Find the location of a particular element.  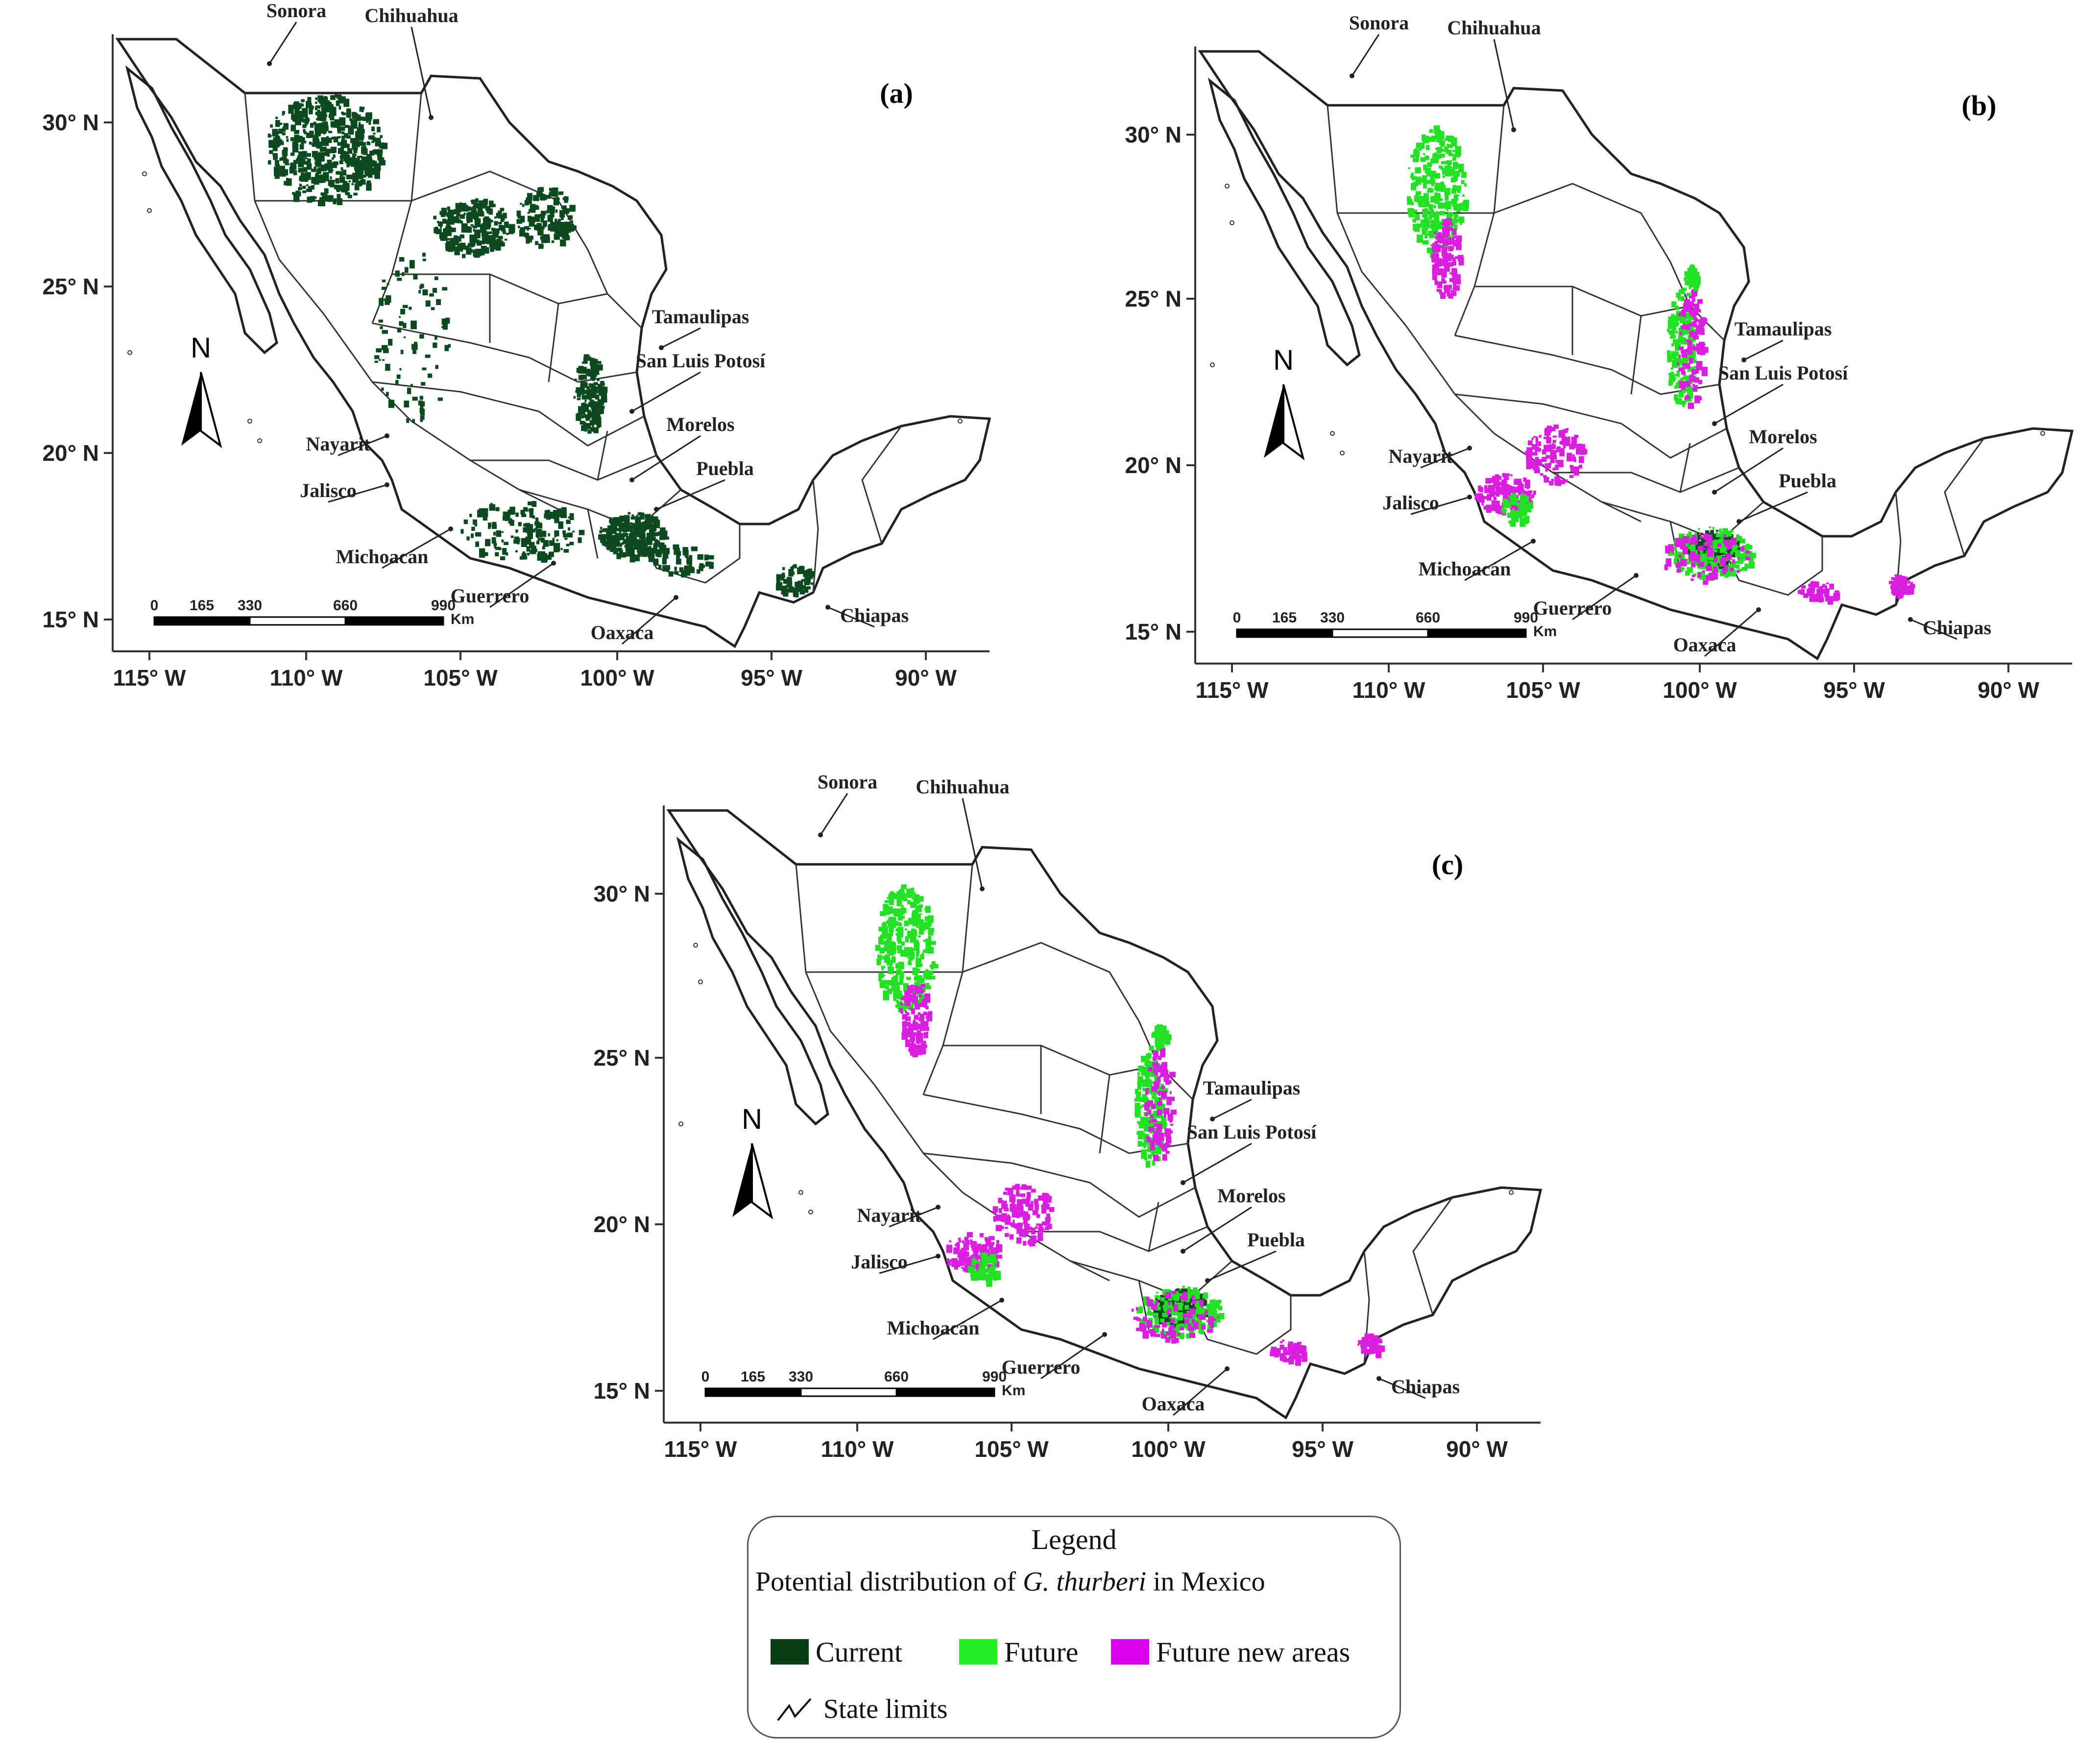

state-limits-lines is located at coordinates (1636, 355).